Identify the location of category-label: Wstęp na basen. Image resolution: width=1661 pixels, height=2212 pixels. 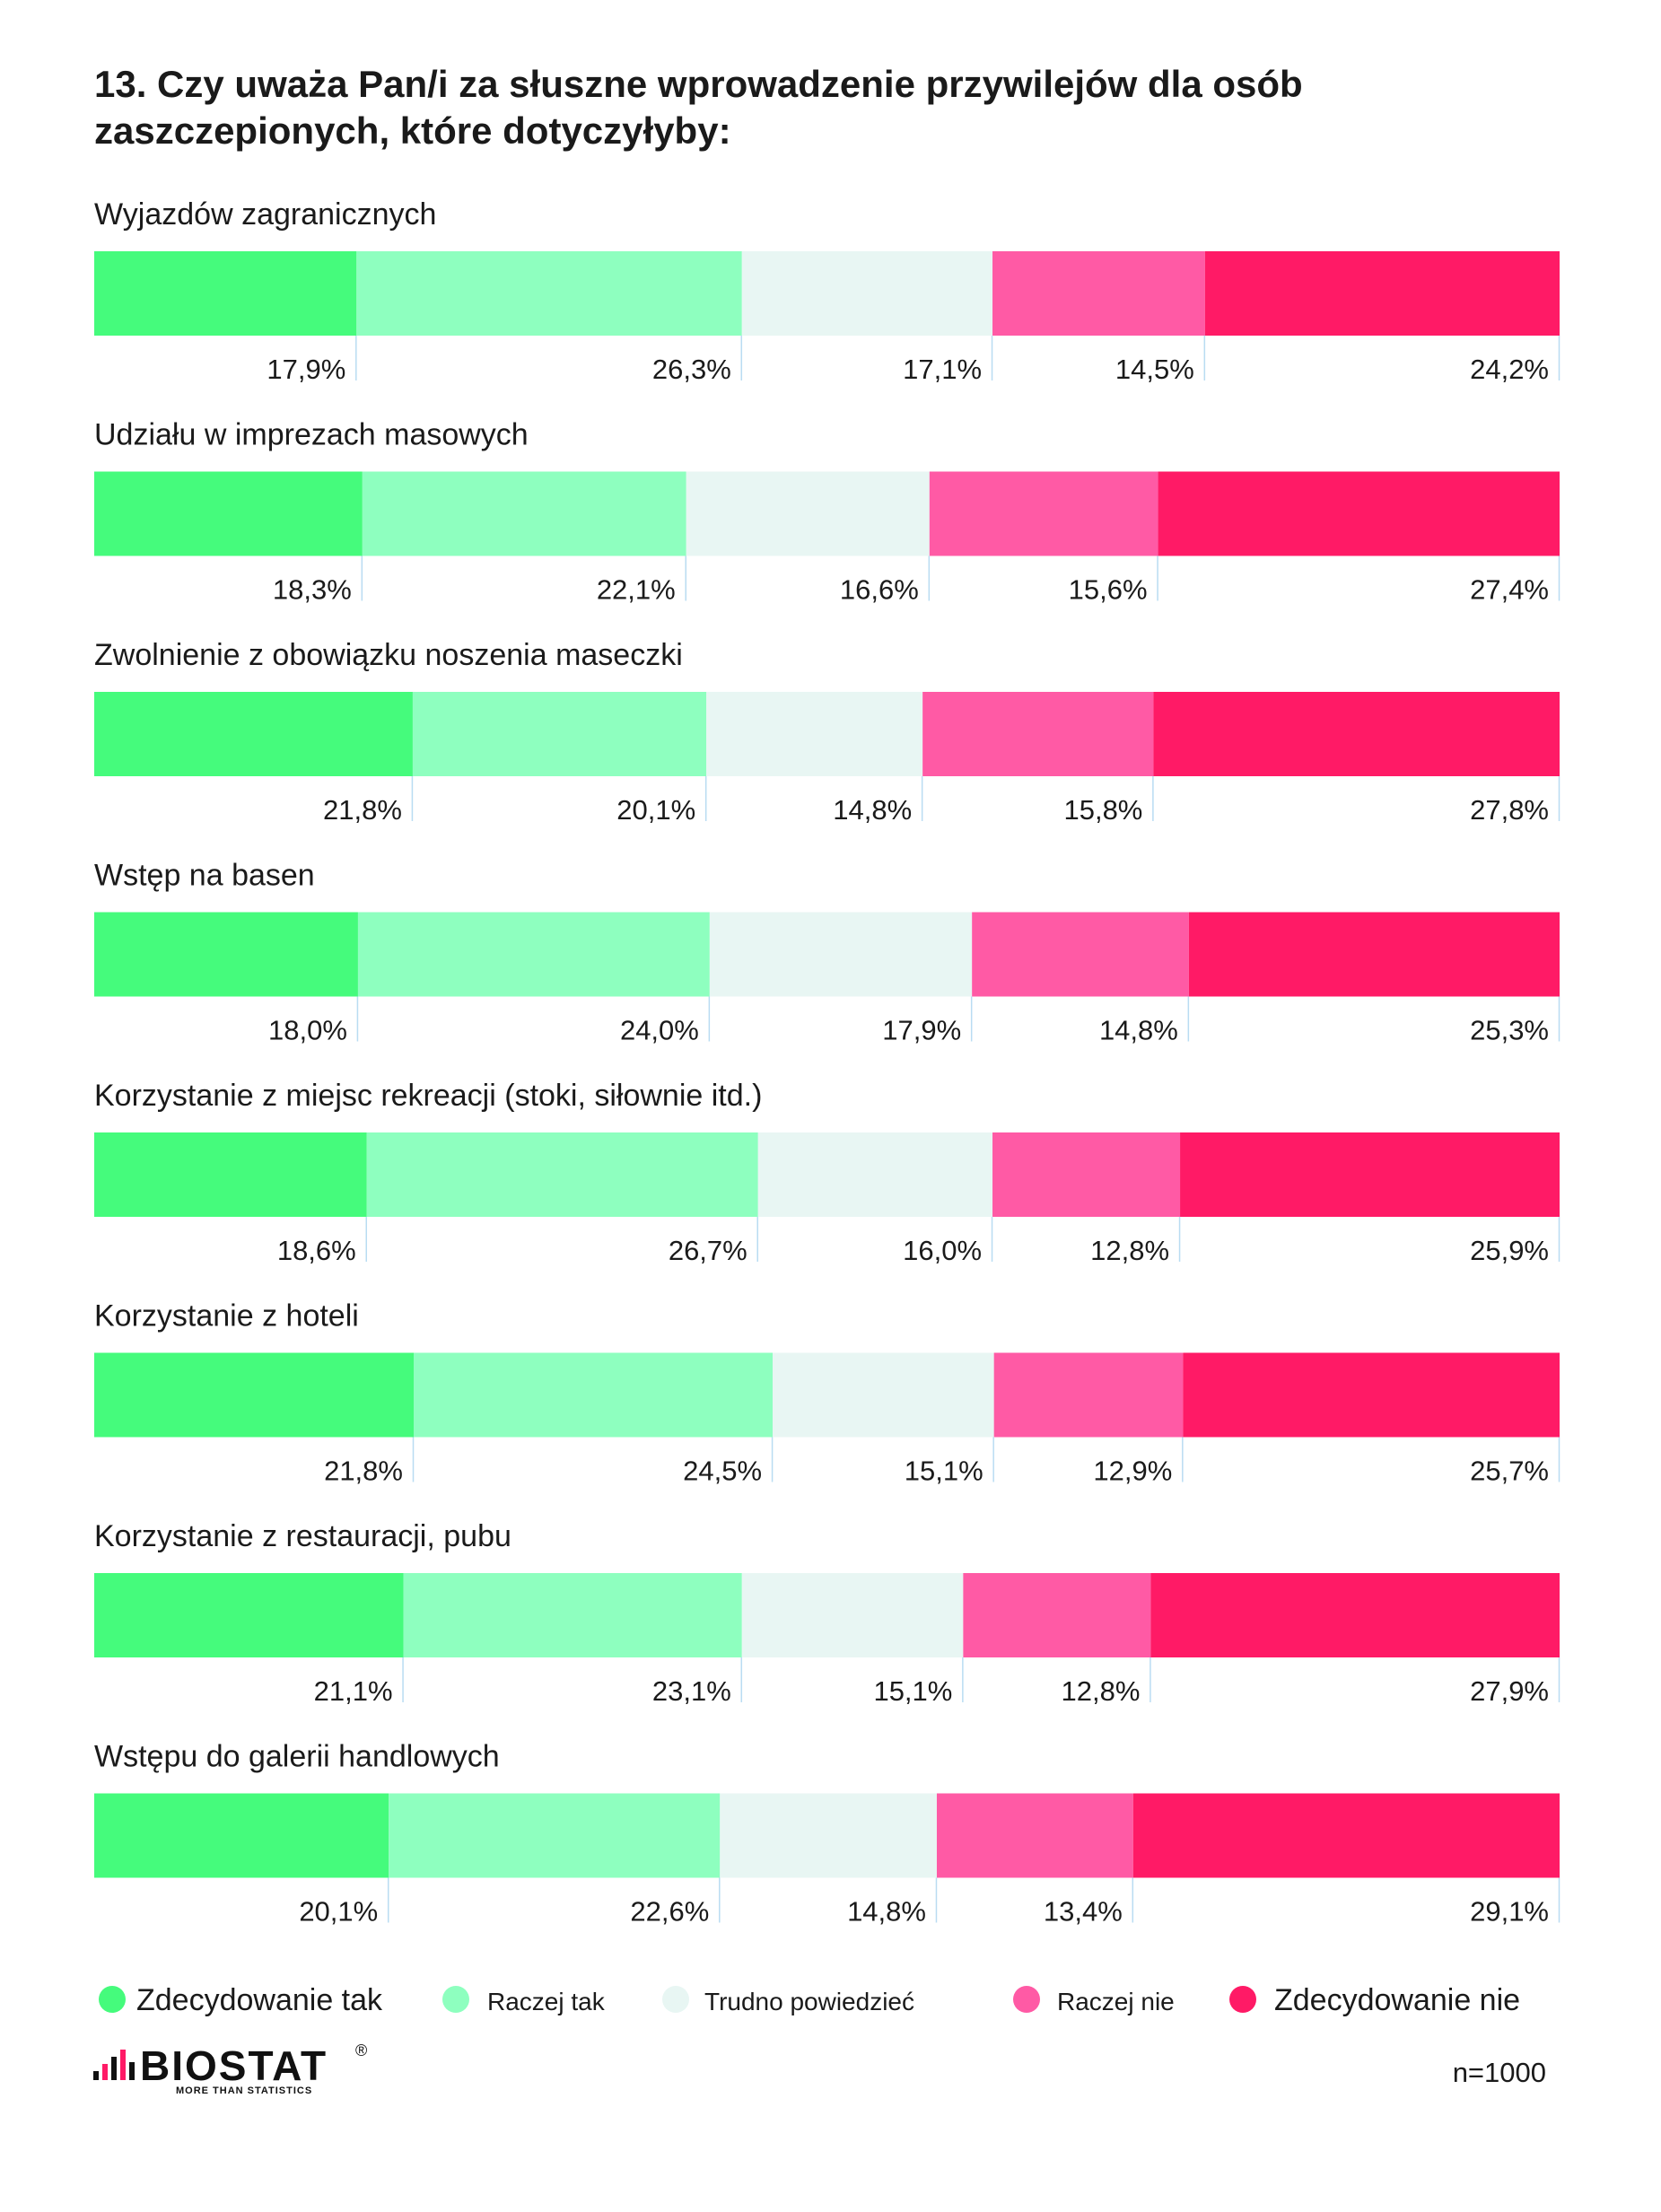
(204, 876).